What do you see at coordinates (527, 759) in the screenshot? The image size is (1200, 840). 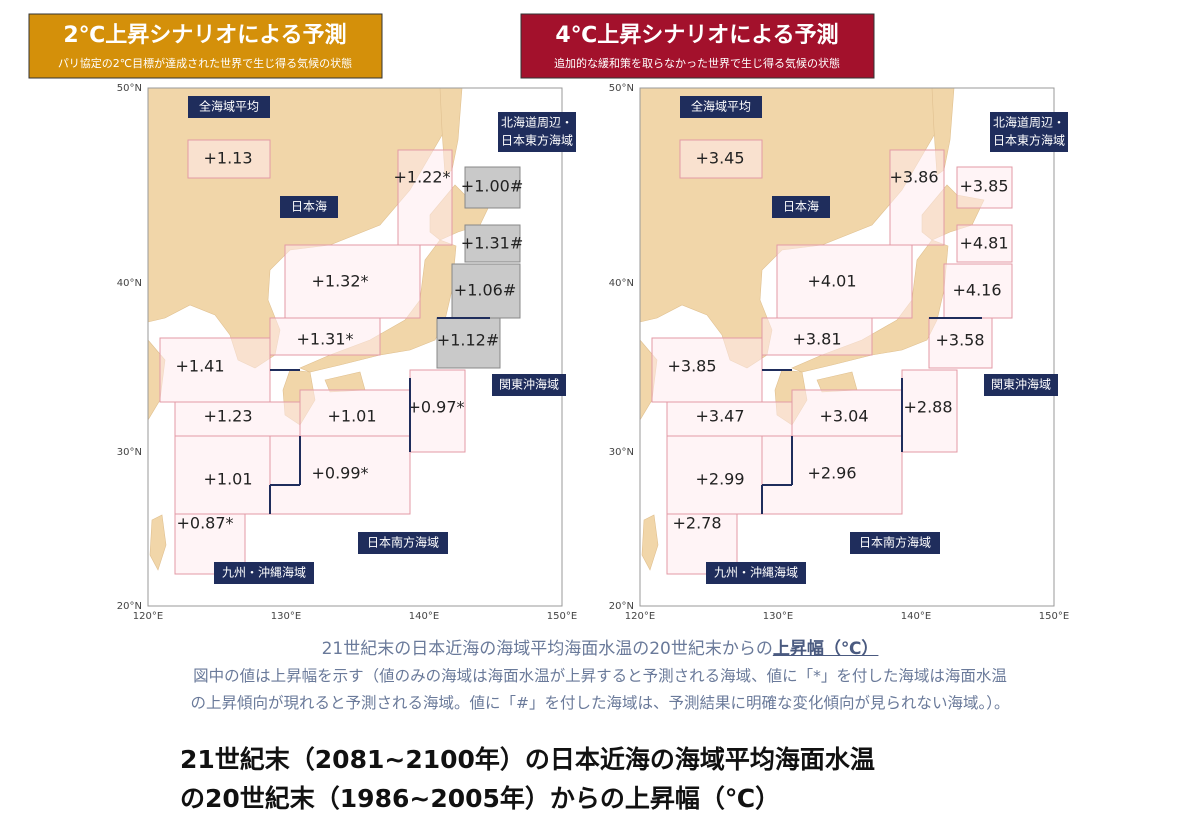 I see `footer-title: 21世紀末（2081~2100年）の日本近海の海域平均海面水温` at bounding box center [527, 759].